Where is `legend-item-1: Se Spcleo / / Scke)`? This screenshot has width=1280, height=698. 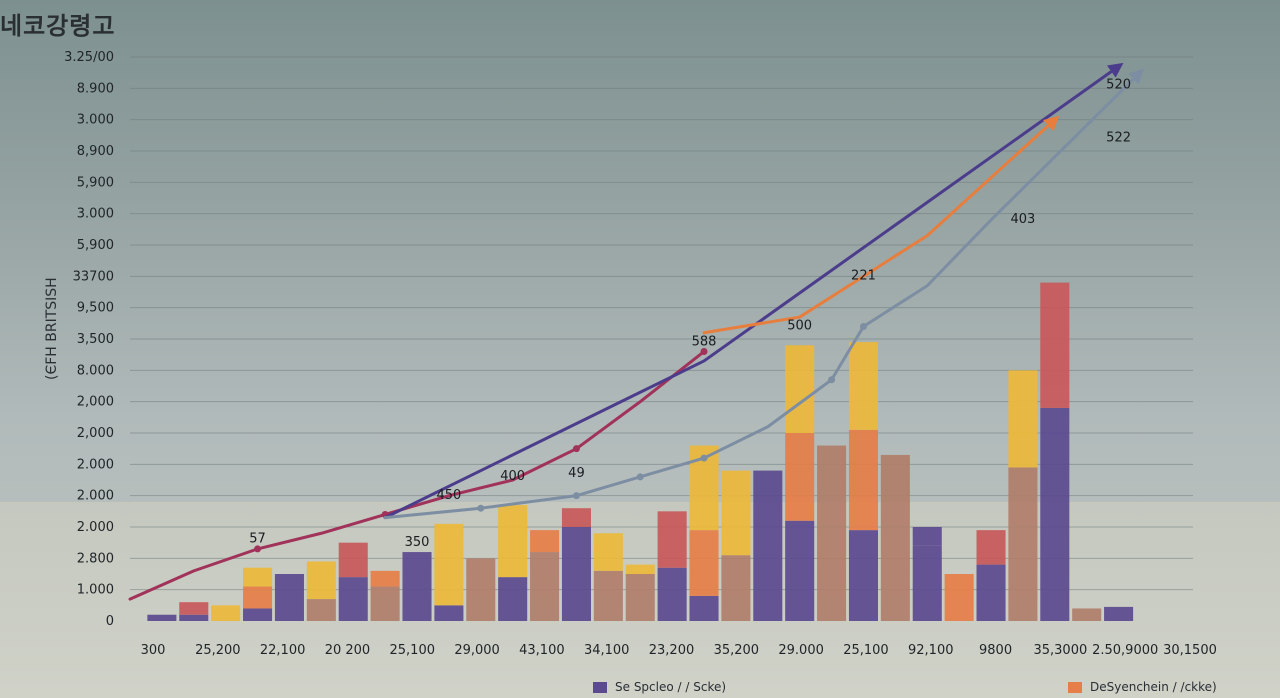 legend-item-1: Se Spcleo / / Scke) is located at coordinates (659, 687).